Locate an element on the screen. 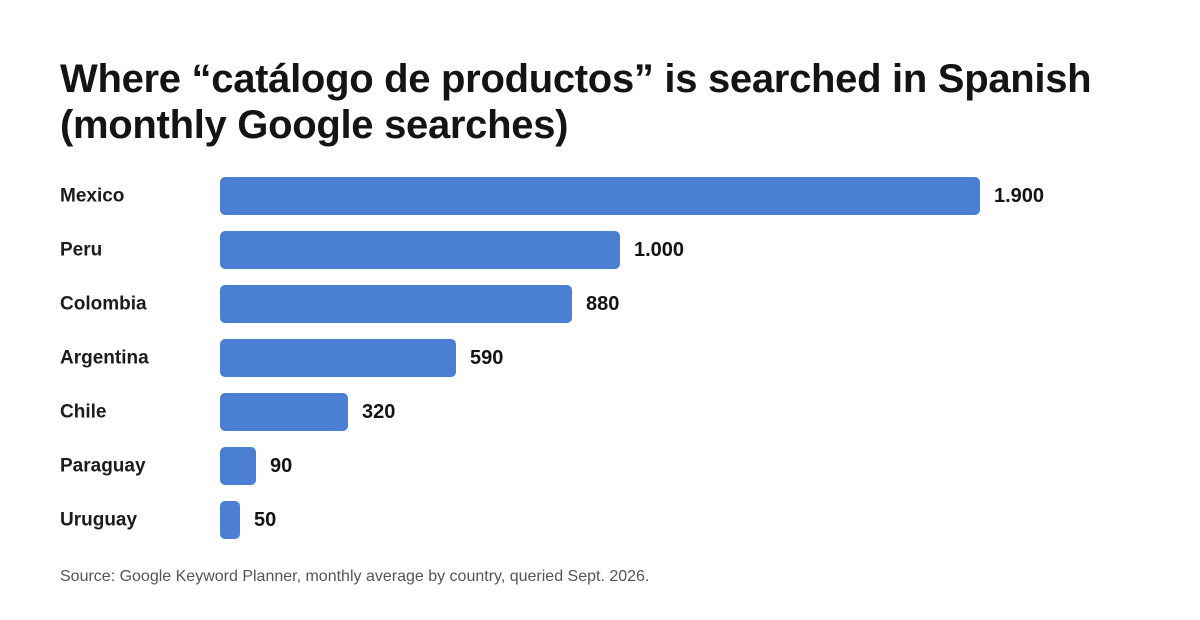  value-label-uruguay: 50 is located at coordinates (265, 520).